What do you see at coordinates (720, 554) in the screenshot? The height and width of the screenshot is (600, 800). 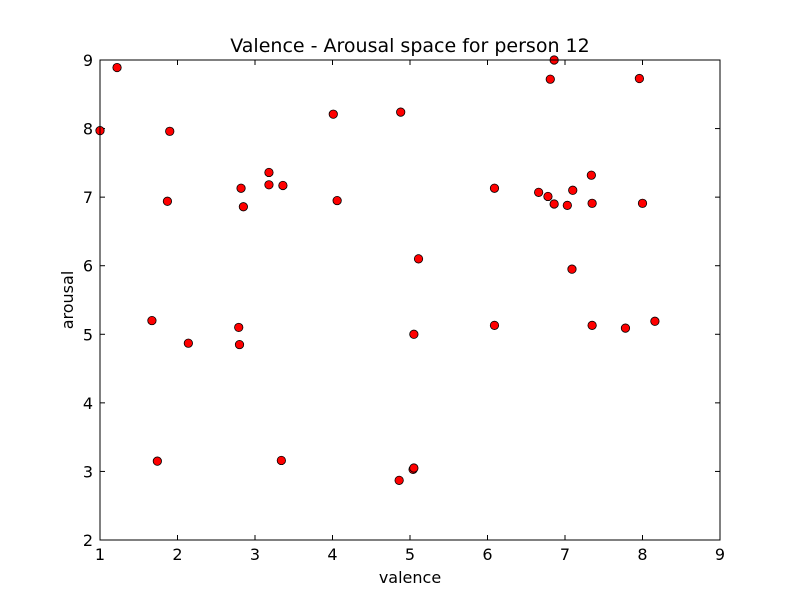 I see `x-tick-label: 9` at bounding box center [720, 554].